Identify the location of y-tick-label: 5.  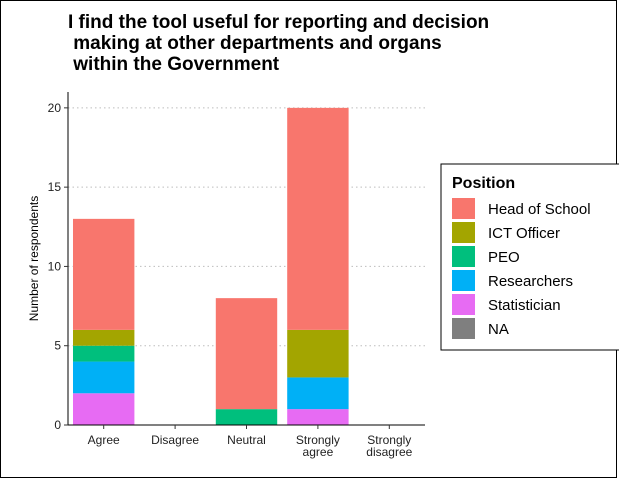
(57, 346).